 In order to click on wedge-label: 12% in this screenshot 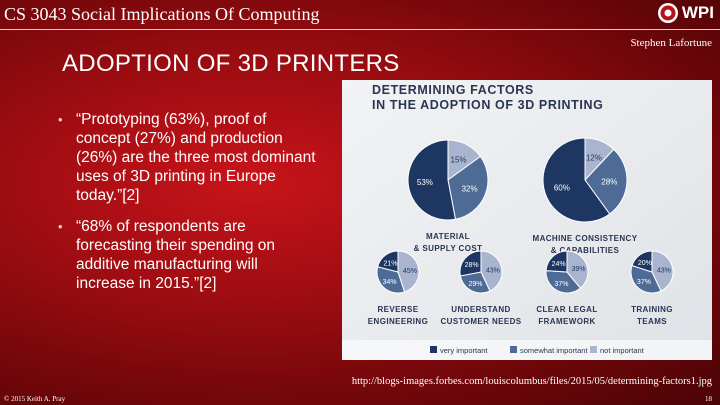, I will do `click(594, 157)`.